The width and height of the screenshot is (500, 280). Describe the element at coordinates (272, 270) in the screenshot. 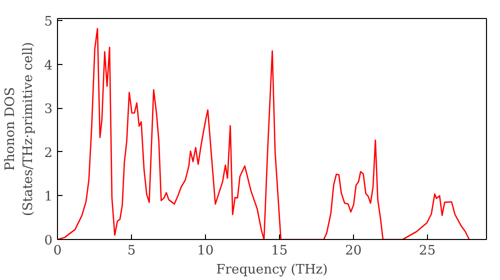

I see `x-axis-title: Frequency (THz)` at that location.